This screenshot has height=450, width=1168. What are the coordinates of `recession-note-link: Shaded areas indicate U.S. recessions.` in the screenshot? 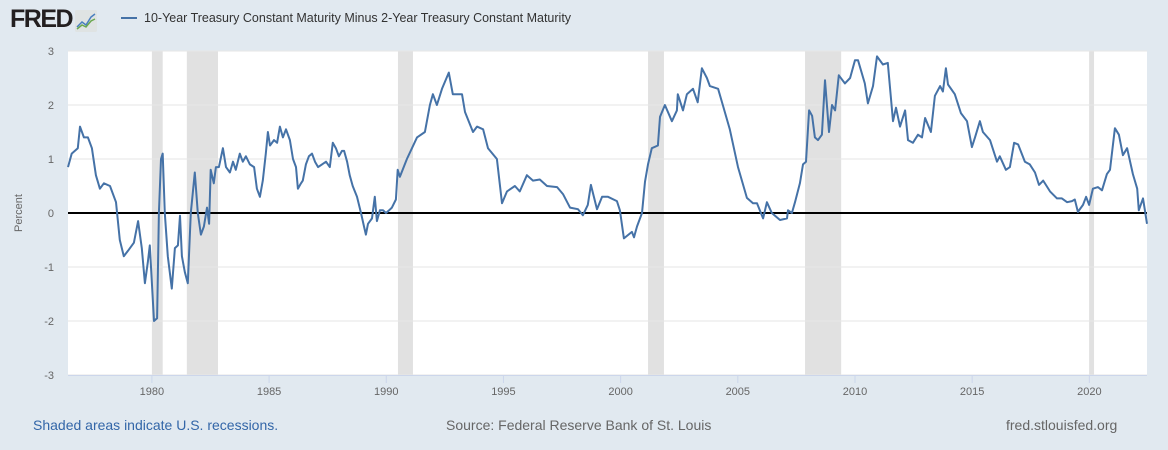 It's located at (156, 425).